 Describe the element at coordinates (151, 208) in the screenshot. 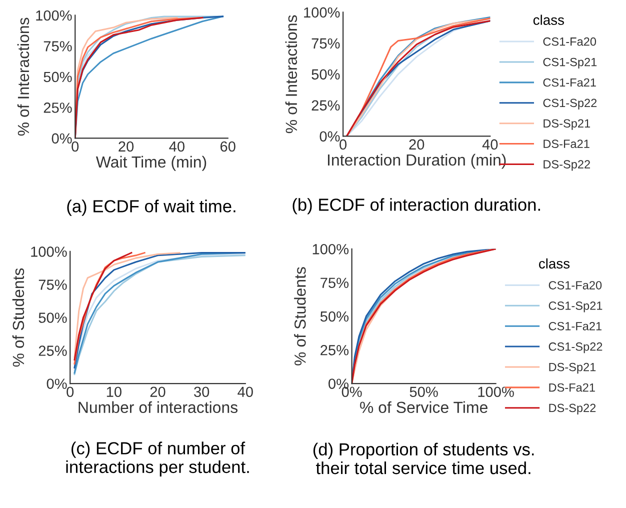

I see `text: (a) ECDF of wait time.` at that location.